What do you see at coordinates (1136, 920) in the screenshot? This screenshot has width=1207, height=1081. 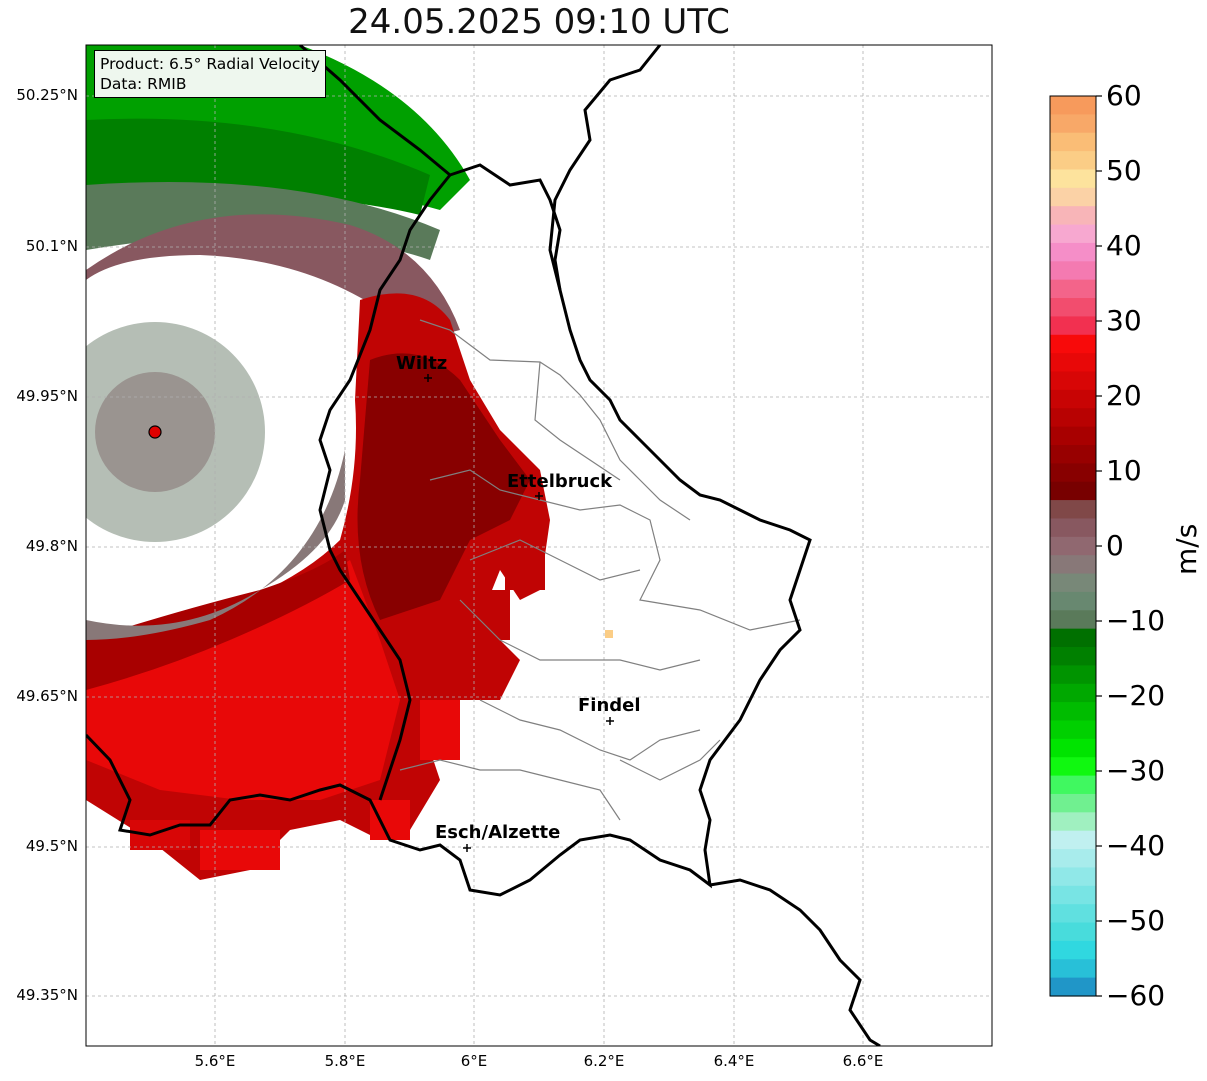 I see `colorbar-tick-label: −50` at bounding box center [1136, 920].